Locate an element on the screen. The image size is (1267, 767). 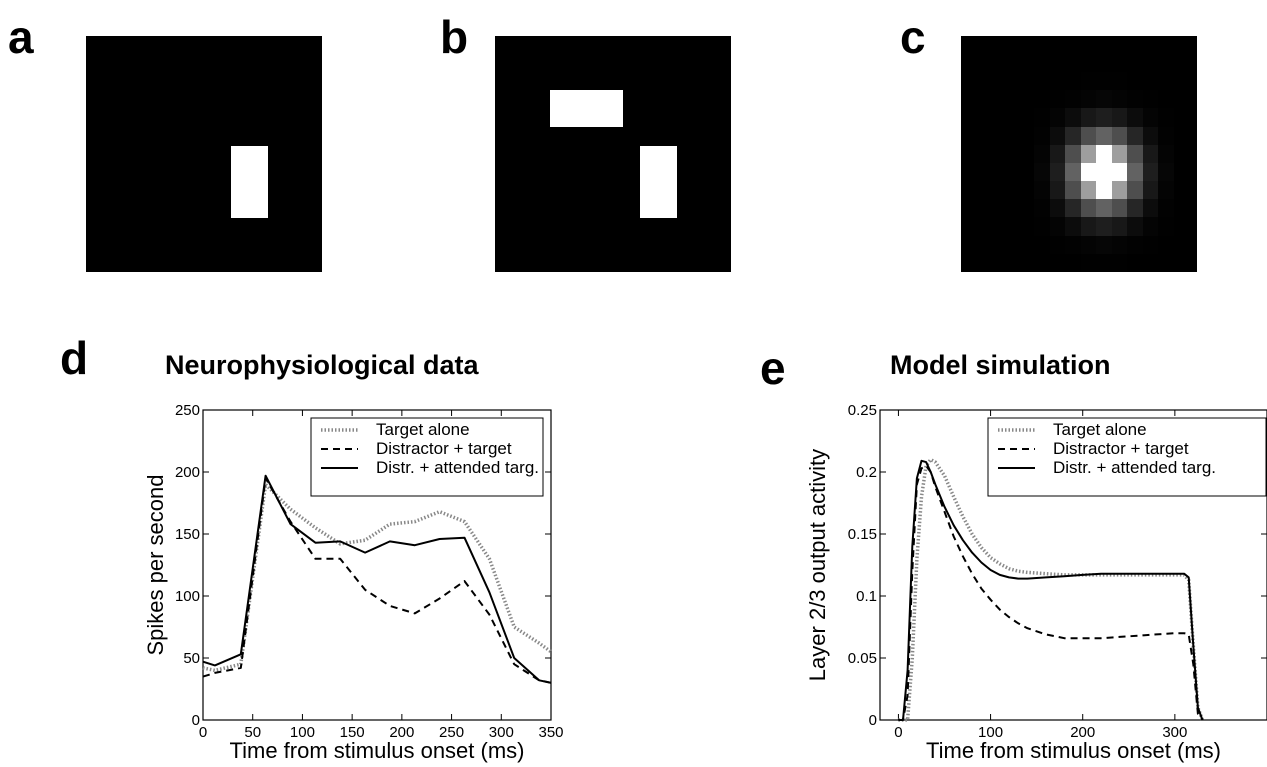
y-tick-label: 0.1 is located at coordinates (866, 596).